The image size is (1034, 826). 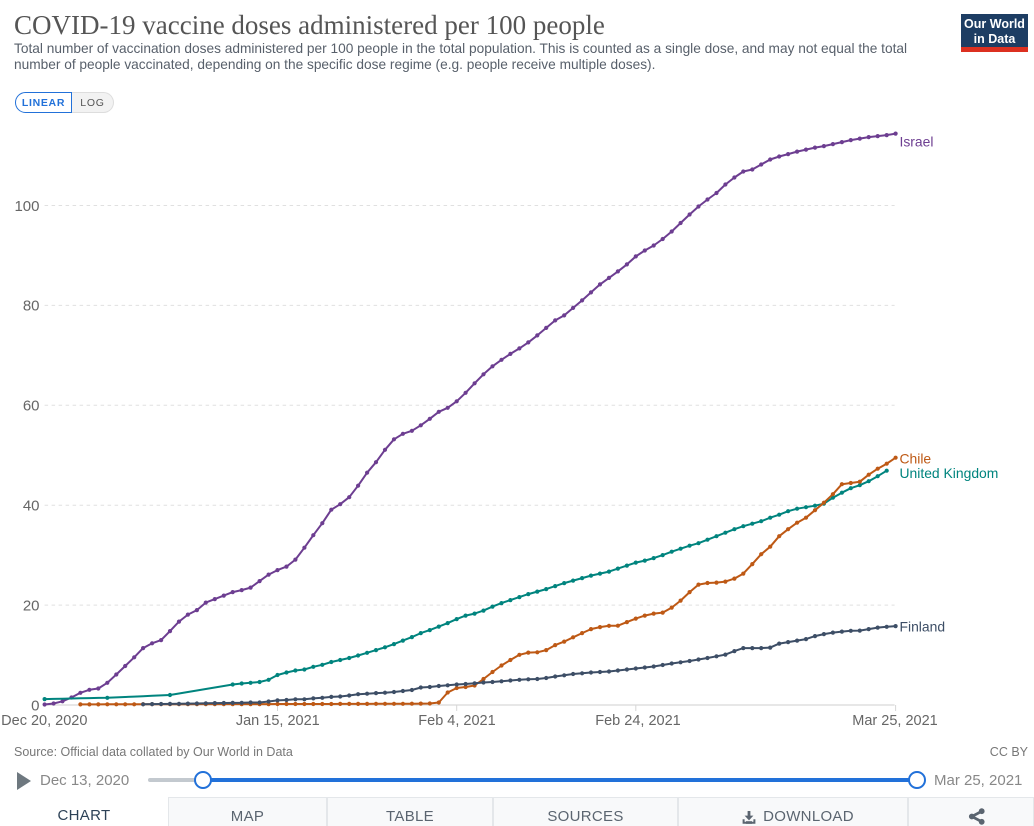 What do you see at coordinates (278, 721) in the screenshot?
I see `svg-text: Jan 15, 2021` at bounding box center [278, 721].